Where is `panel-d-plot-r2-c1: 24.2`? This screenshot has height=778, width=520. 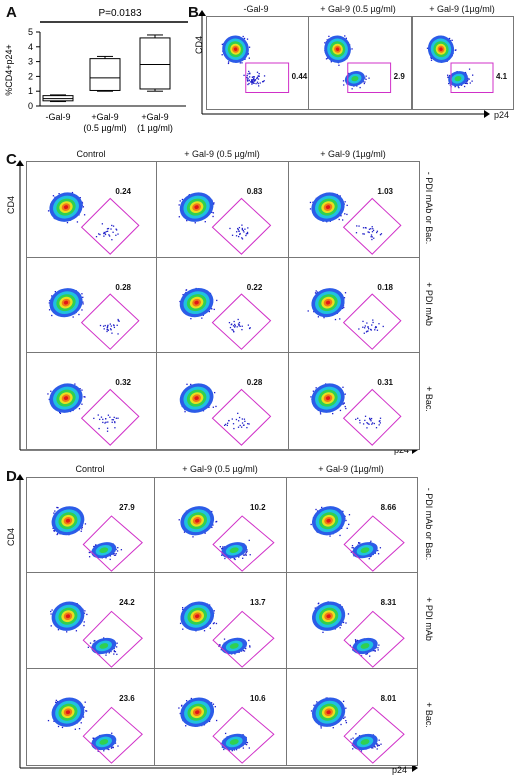 panel-d-plot-r2-c1: 24.2 is located at coordinates (91, 621).